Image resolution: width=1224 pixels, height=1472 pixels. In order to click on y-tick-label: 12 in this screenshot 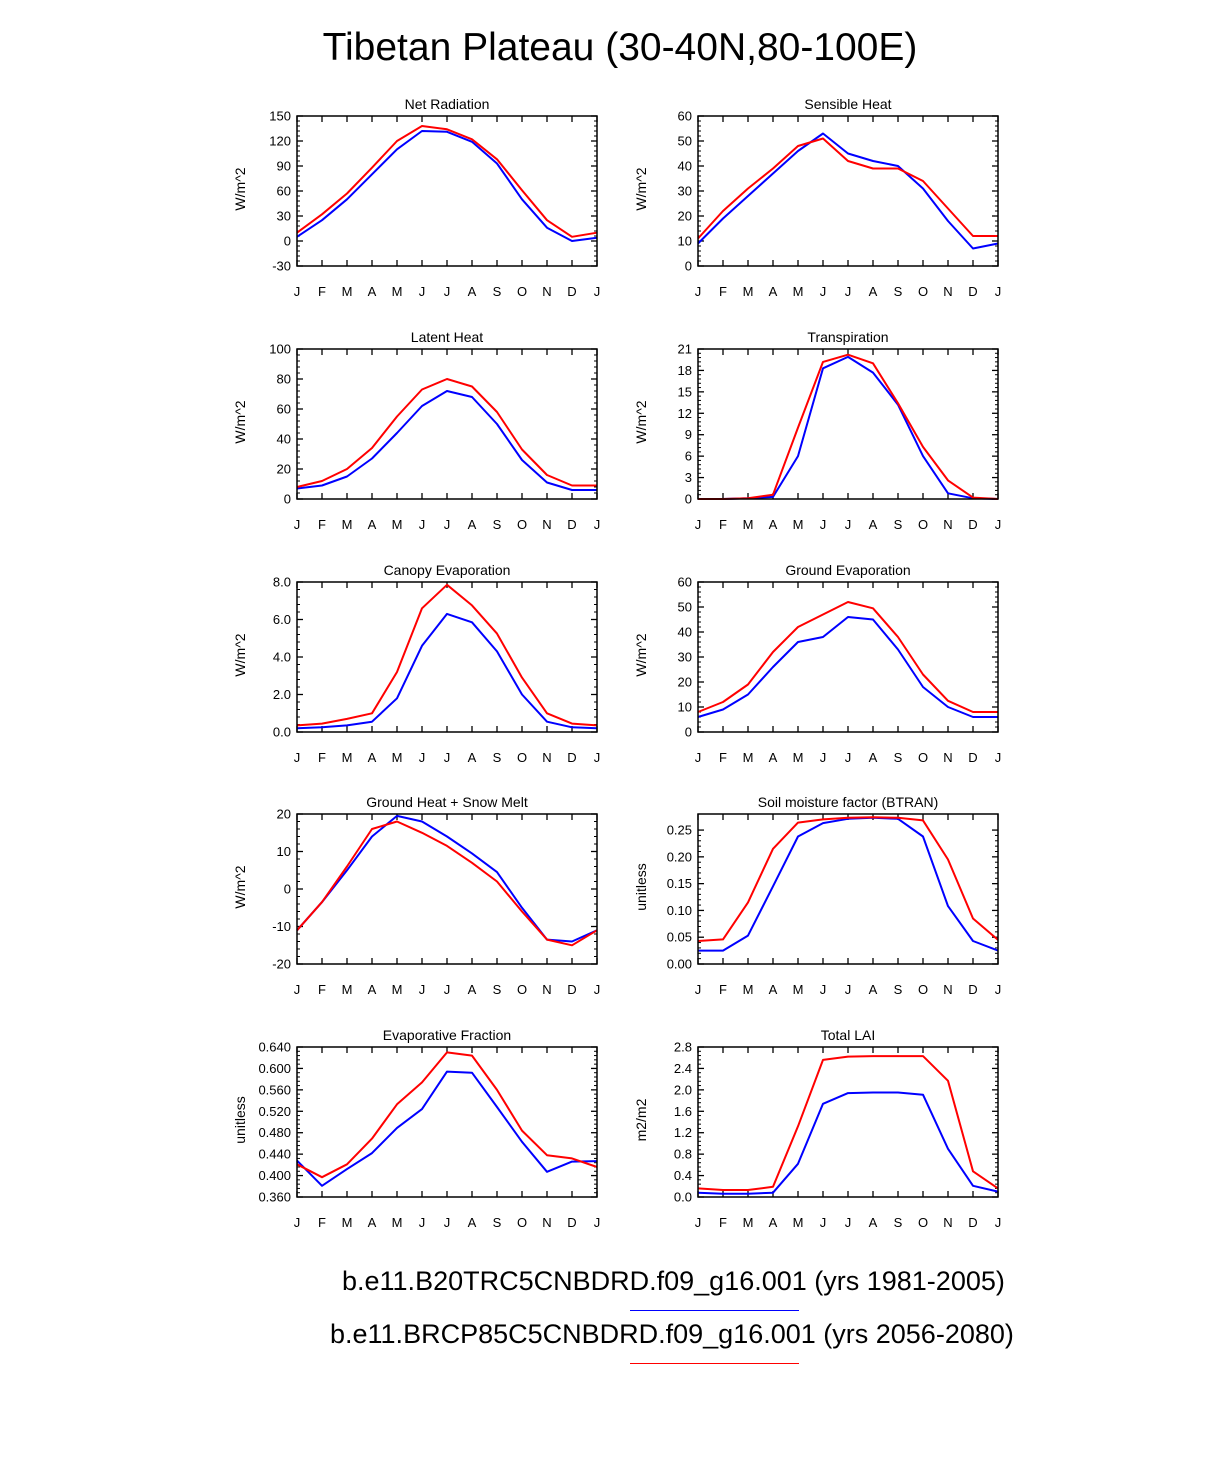, I will do `click(685, 413)`.